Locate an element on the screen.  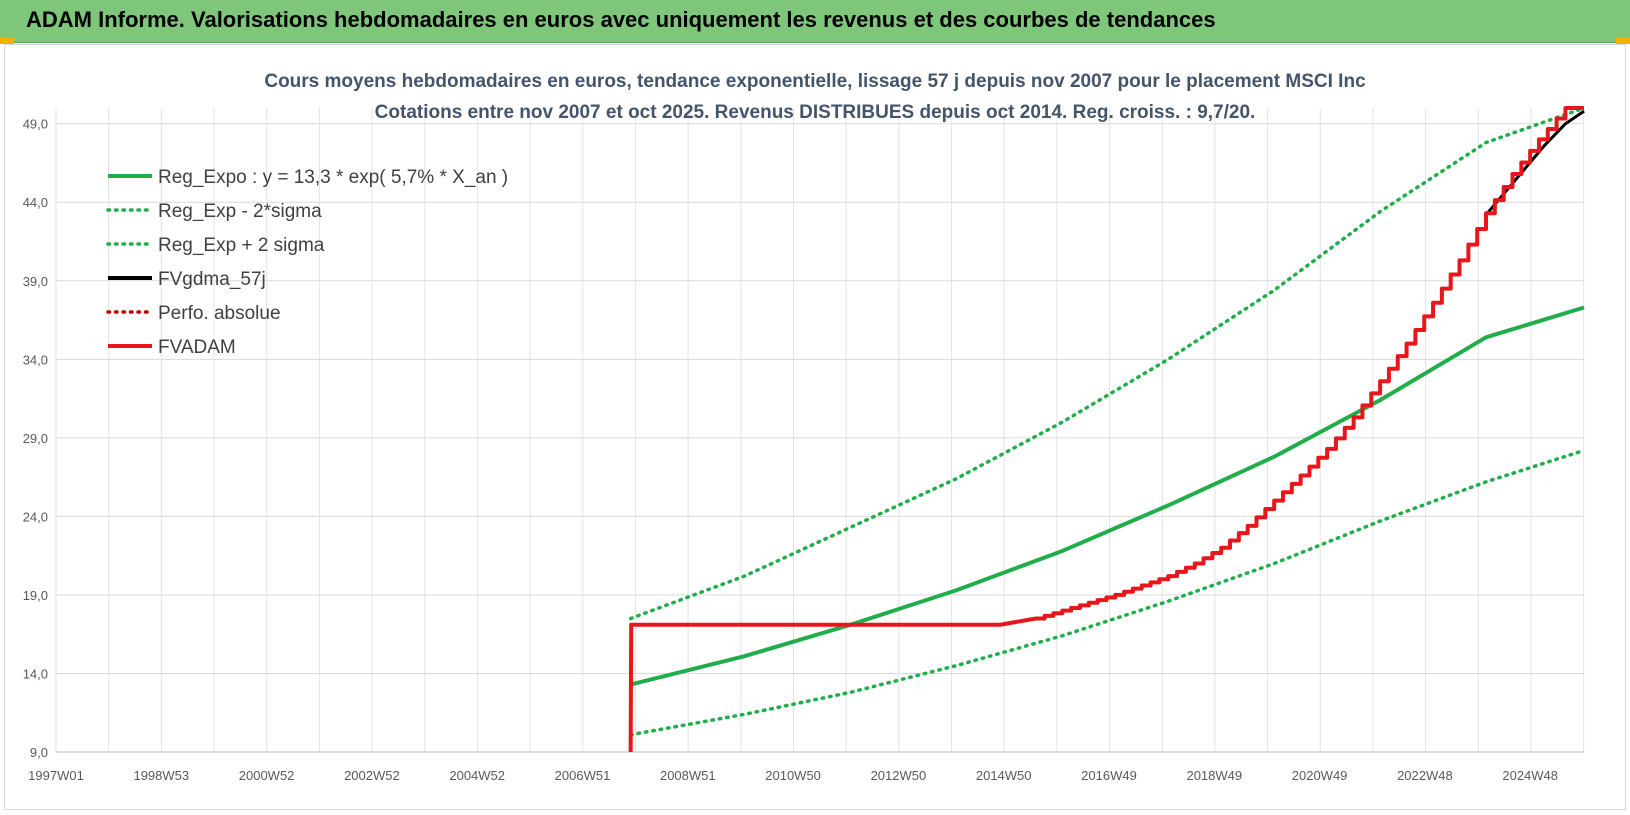
y-axis-ticks: 9,0 14,0 19,0 24,0 29,0 34,0 39,0 44,0 49,0 is located at coordinates (35, 438).